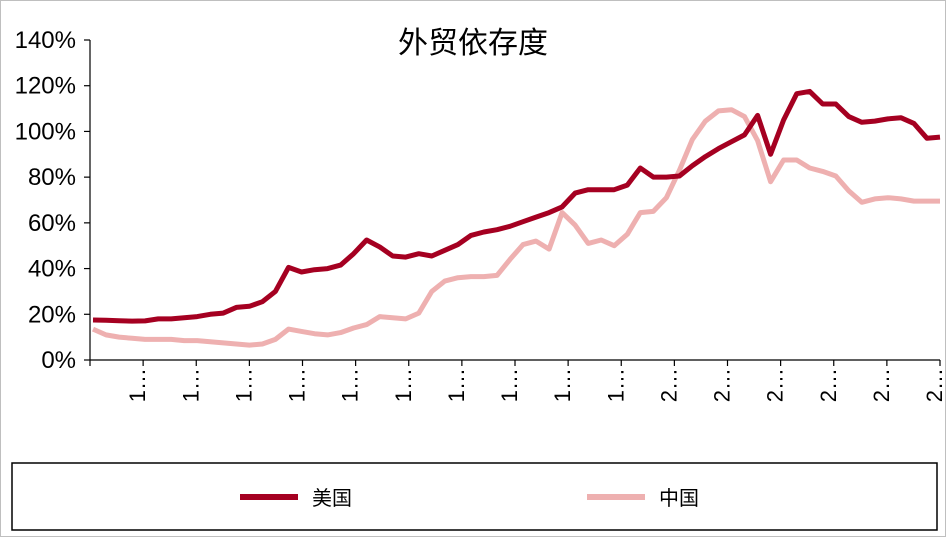  I want to click on y-tick-label: 20%, so click(52, 314).